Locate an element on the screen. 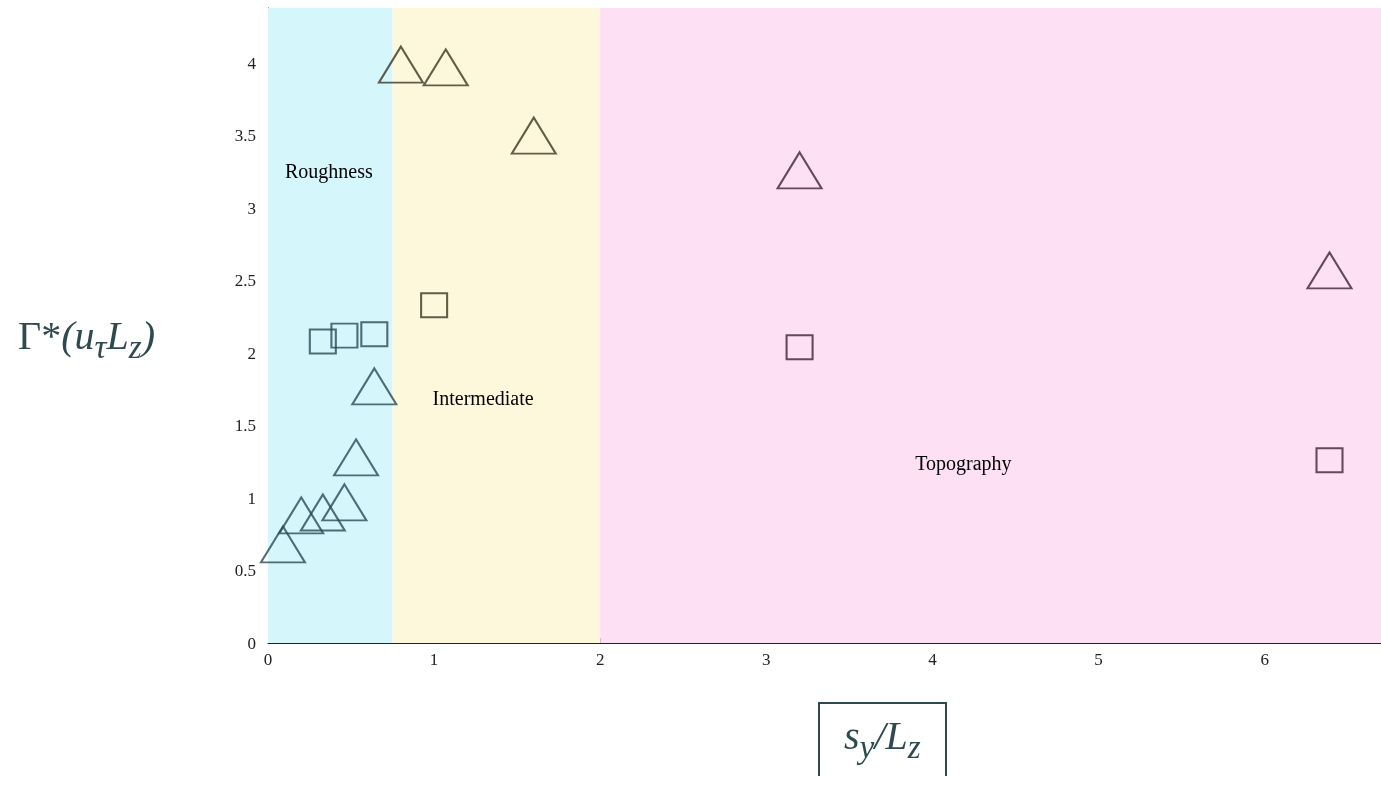 The width and height of the screenshot is (1381, 788). y-tick-label: 0 is located at coordinates (251, 643).